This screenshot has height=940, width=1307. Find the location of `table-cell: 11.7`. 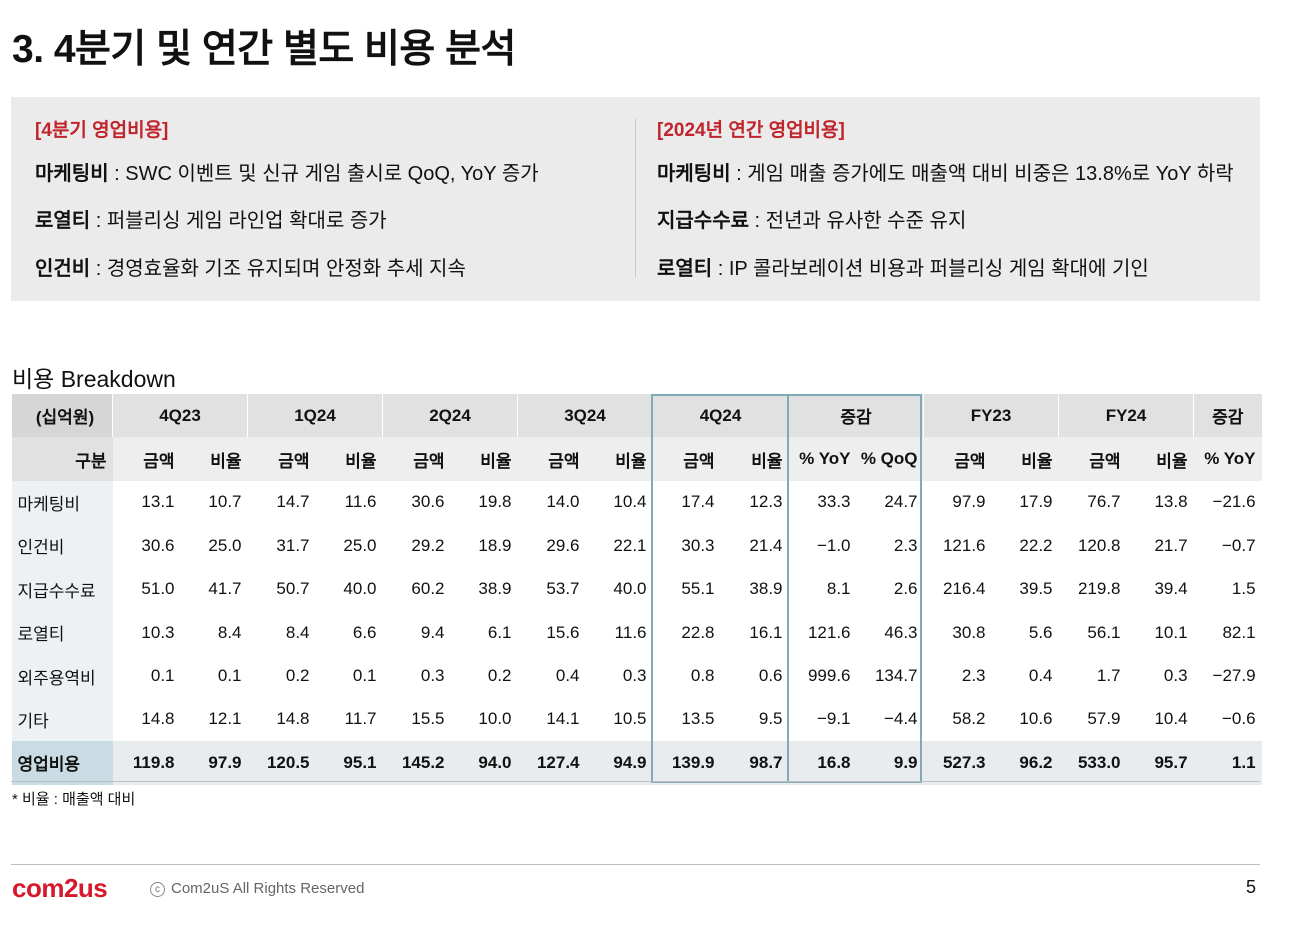

table-cell: 11.7 is located at coordinates (360, 719).